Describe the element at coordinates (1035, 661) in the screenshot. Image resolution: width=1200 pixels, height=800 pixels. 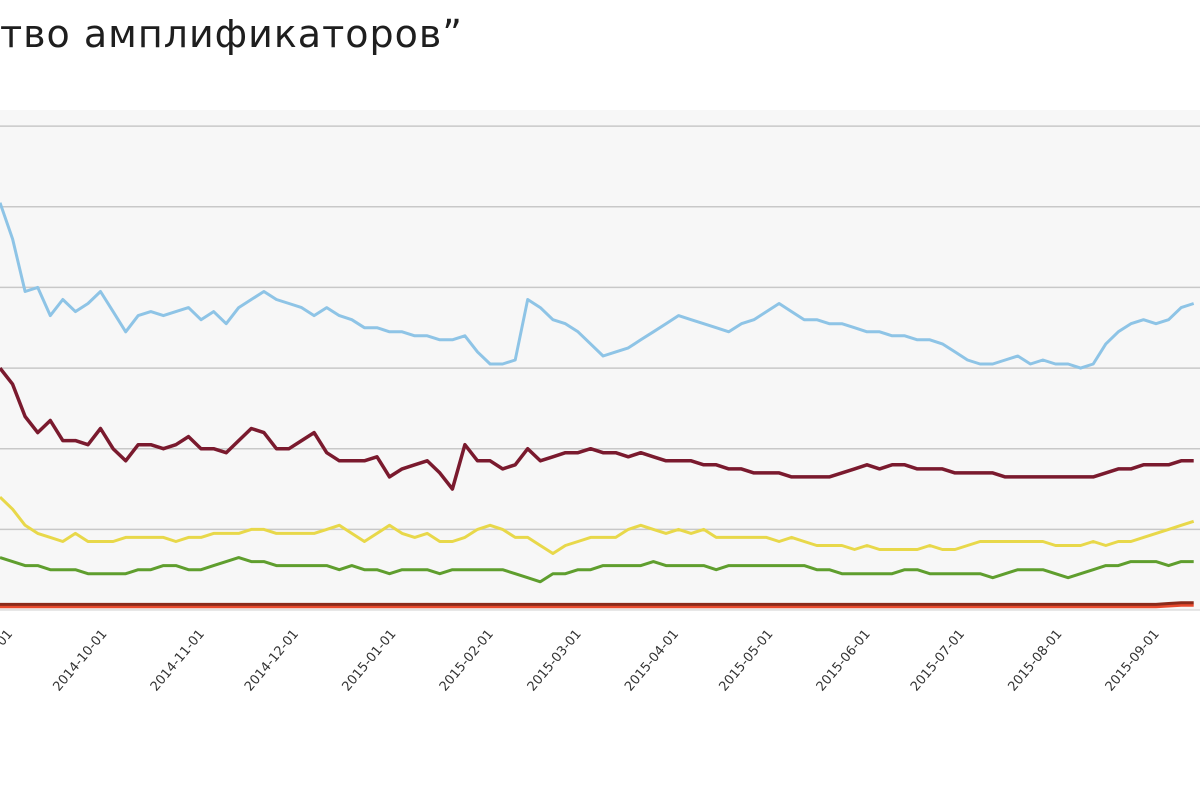
I see `x-tick-label: 2015-08-01` at that location.